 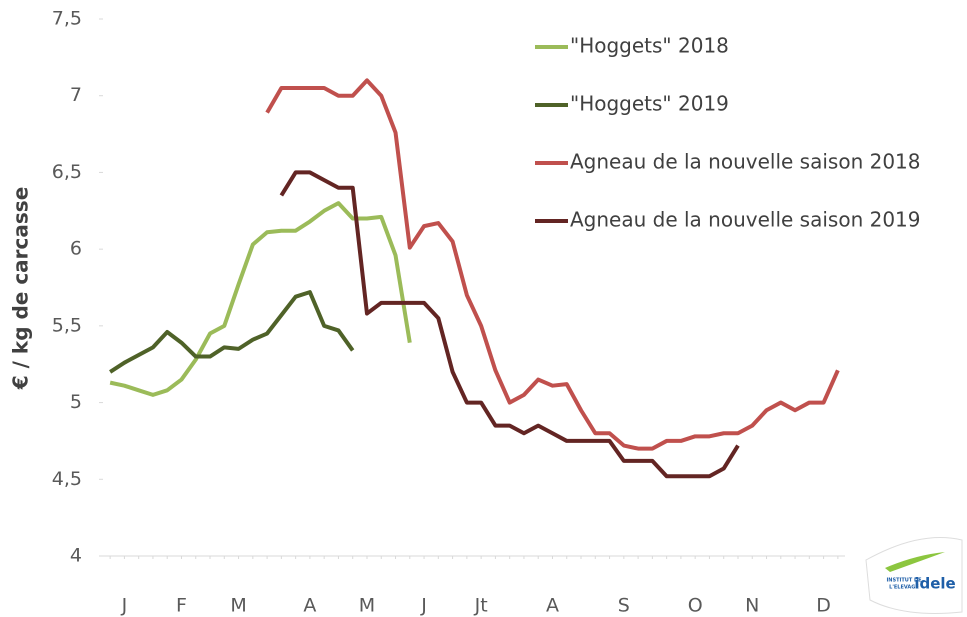 What do you see at coordinates (695, 606) in the screenshot?
I see `x-tick-label: O` at bounding box center [695, 606].